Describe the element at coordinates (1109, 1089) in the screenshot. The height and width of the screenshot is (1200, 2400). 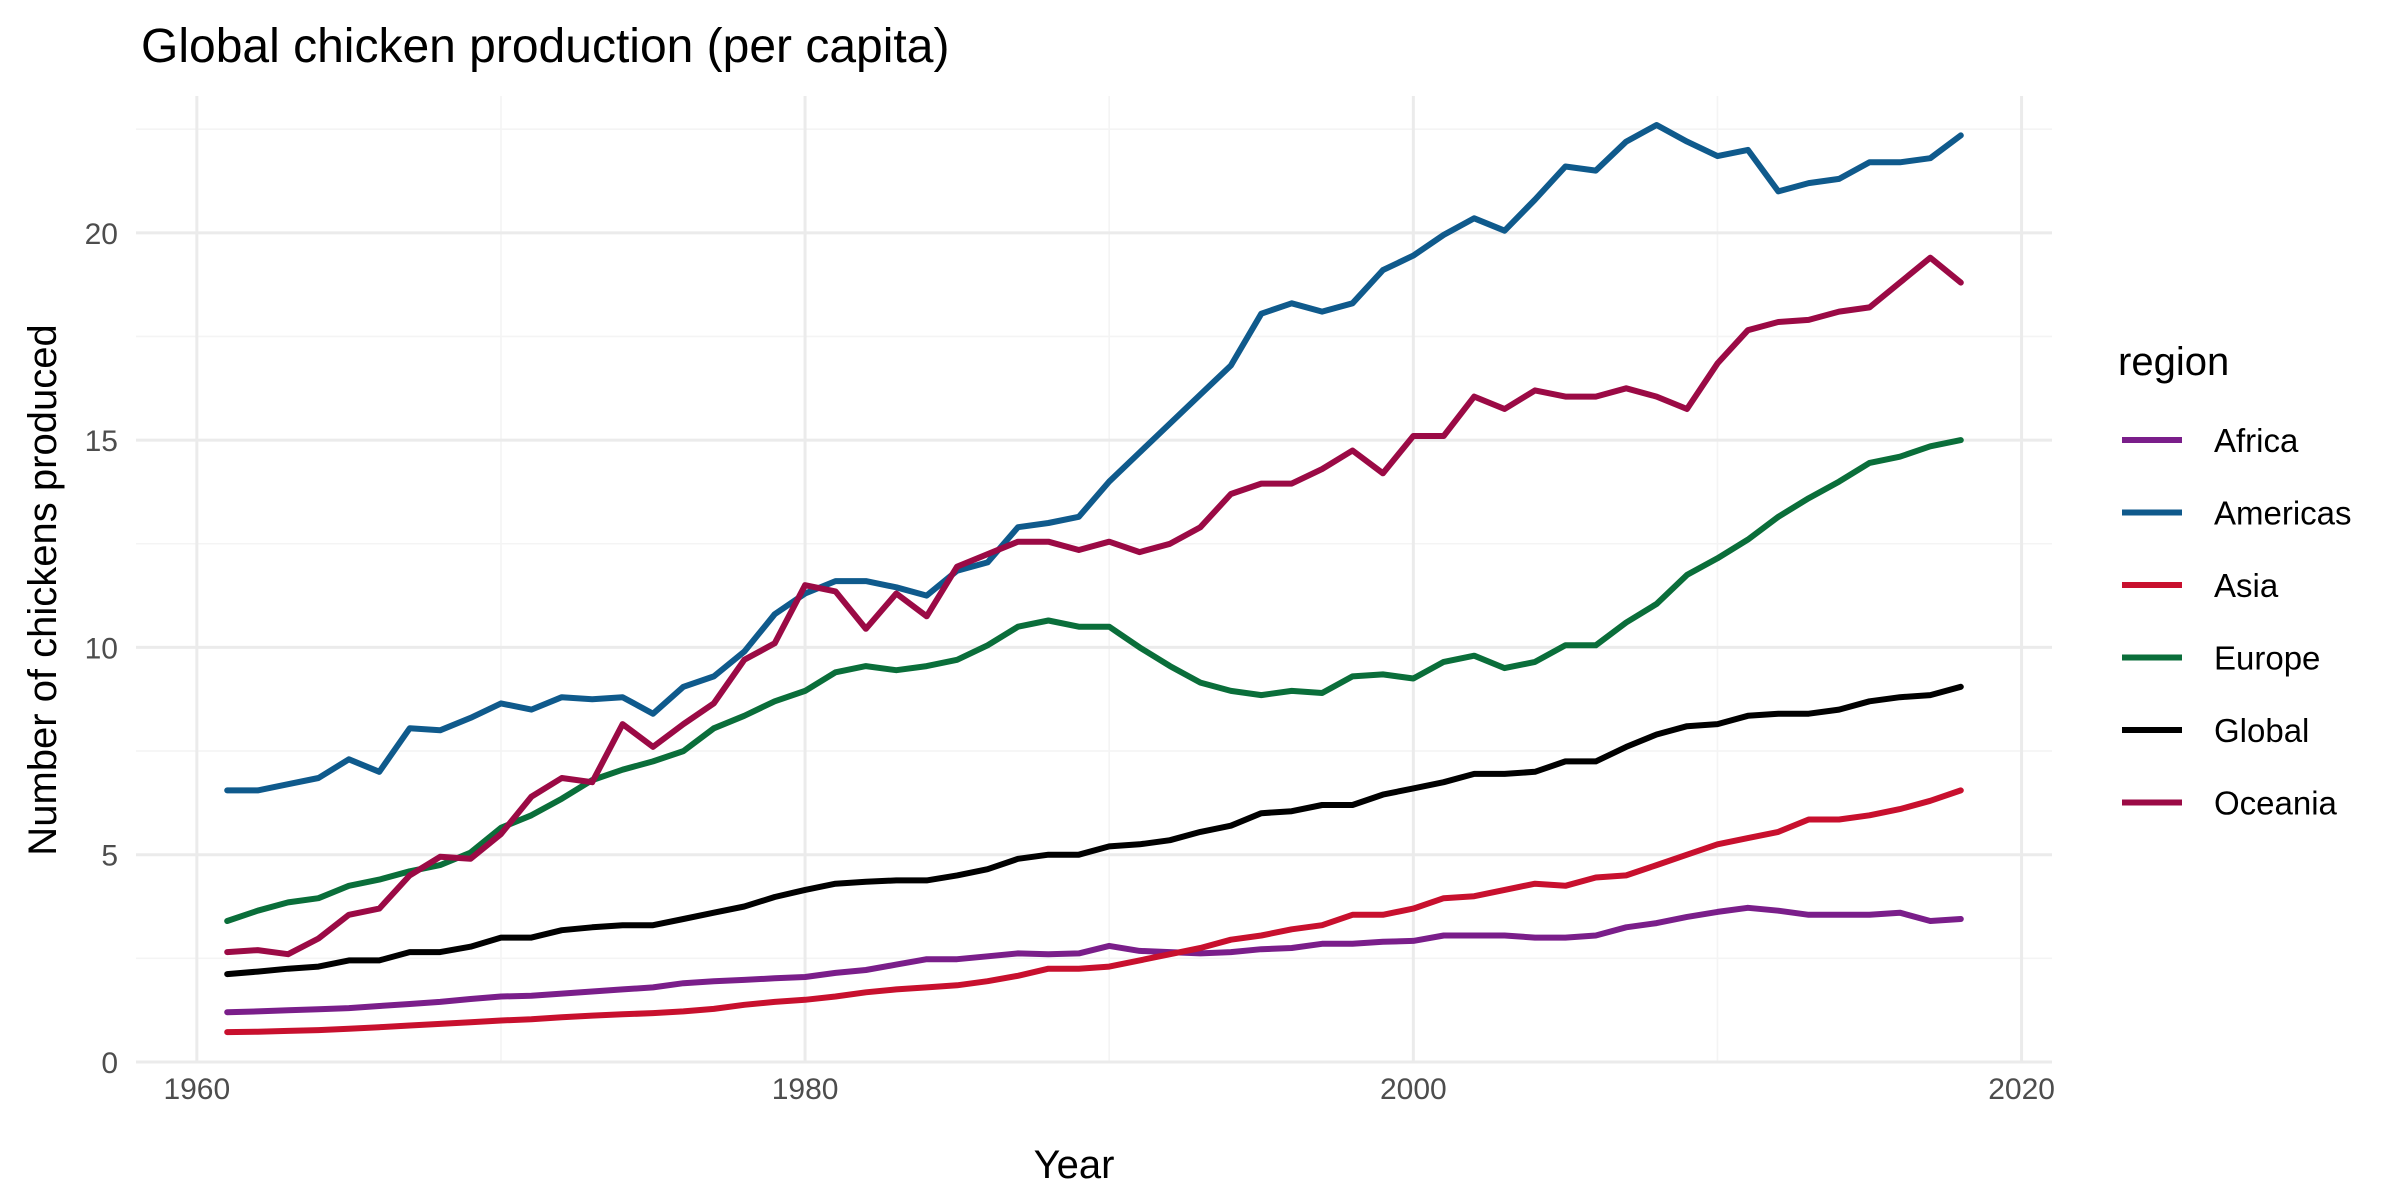
I see `x-axis-ticks: 1960 1980 2000 2020` at that location.